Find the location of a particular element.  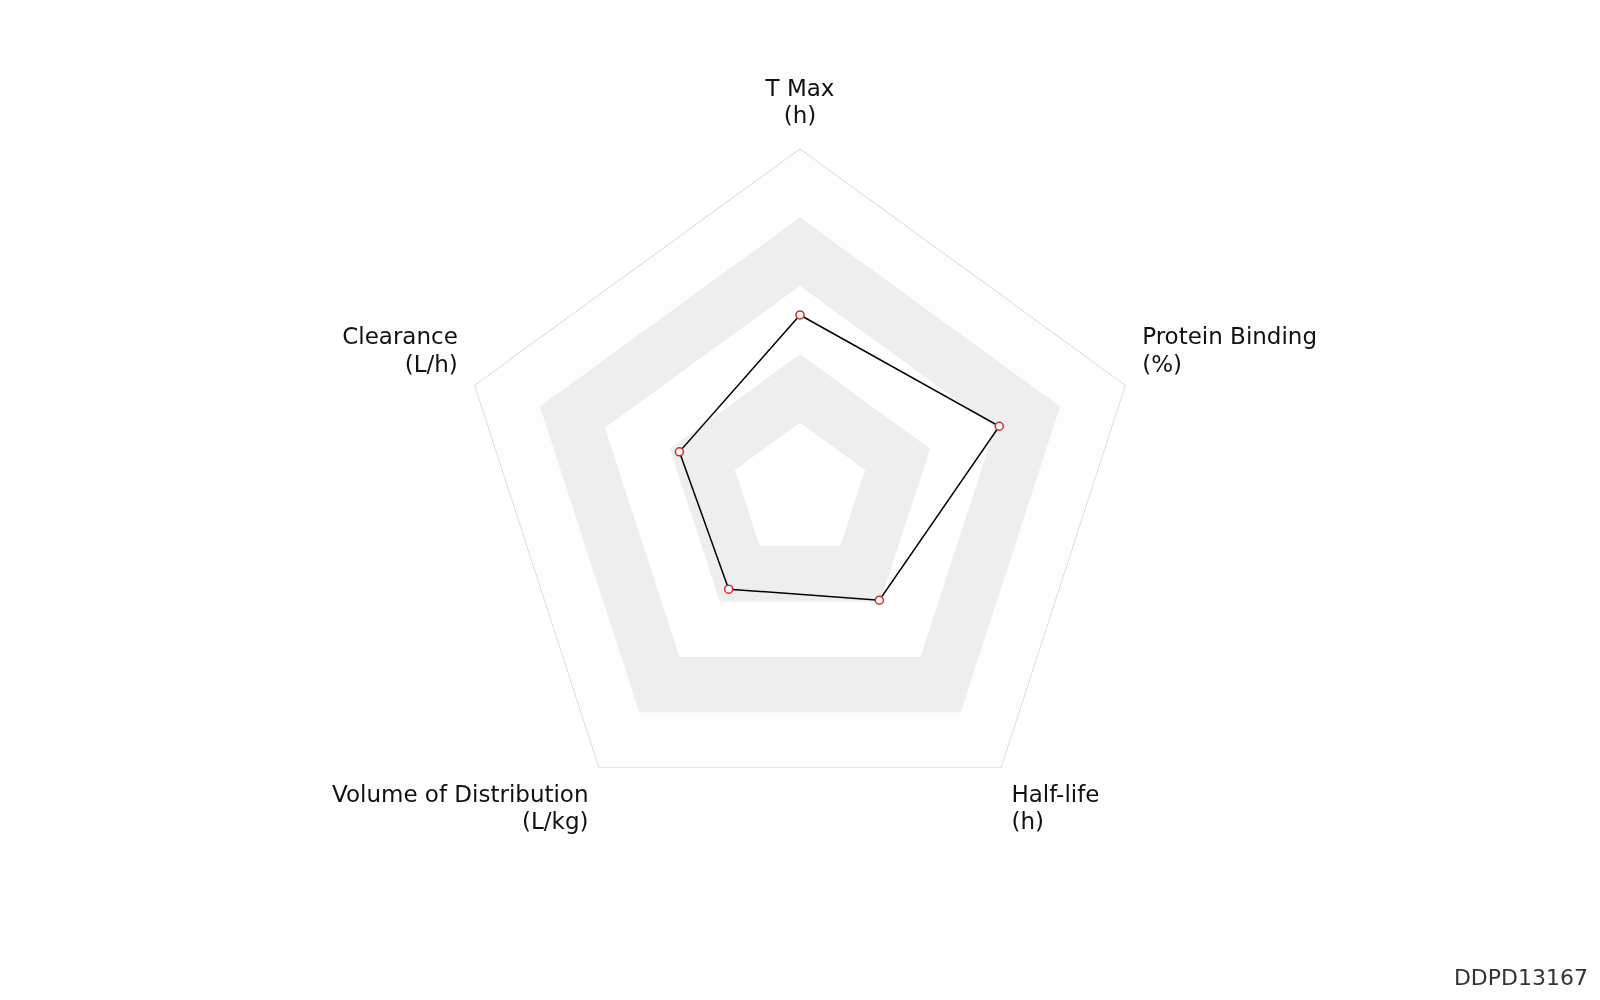

spoke-label: Half-life (h) is located at coordinates (1055, 807).